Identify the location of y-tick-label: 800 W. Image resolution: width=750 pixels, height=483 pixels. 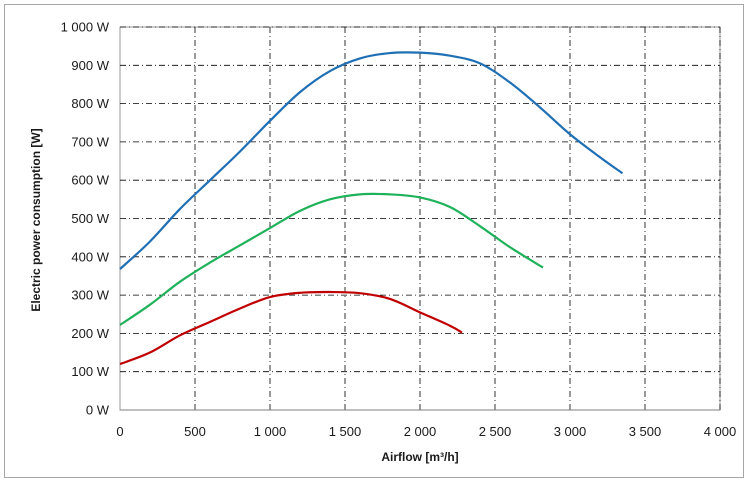
(90, 103).